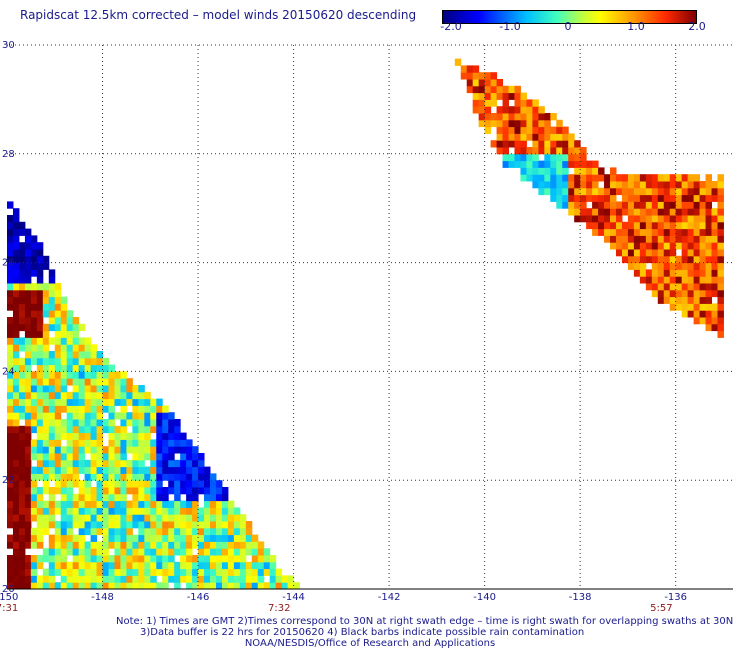 This screenshot has height=650, width=740. Describe the element at coordinates (9, 597) in the screenshot. I see `x-tick-label: -150` at that location.